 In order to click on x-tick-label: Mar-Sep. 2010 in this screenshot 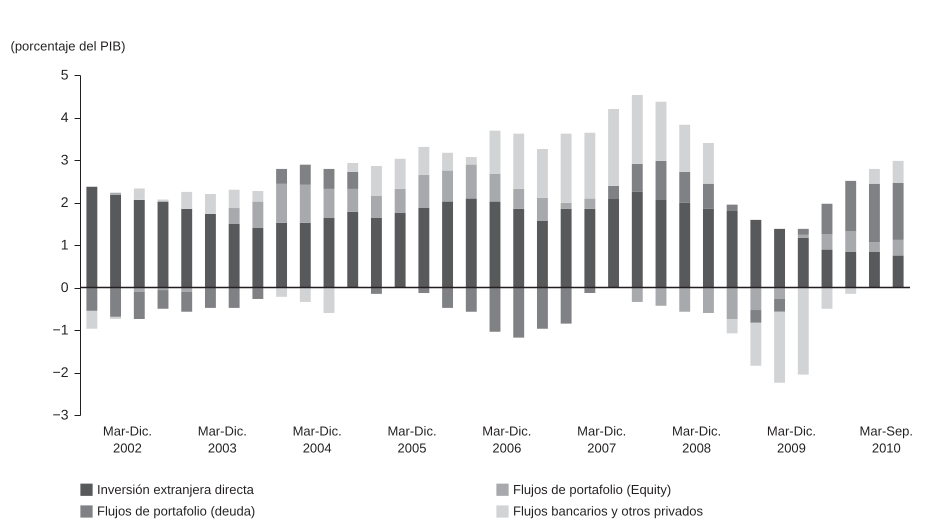, I will do `click(887, 440)`.